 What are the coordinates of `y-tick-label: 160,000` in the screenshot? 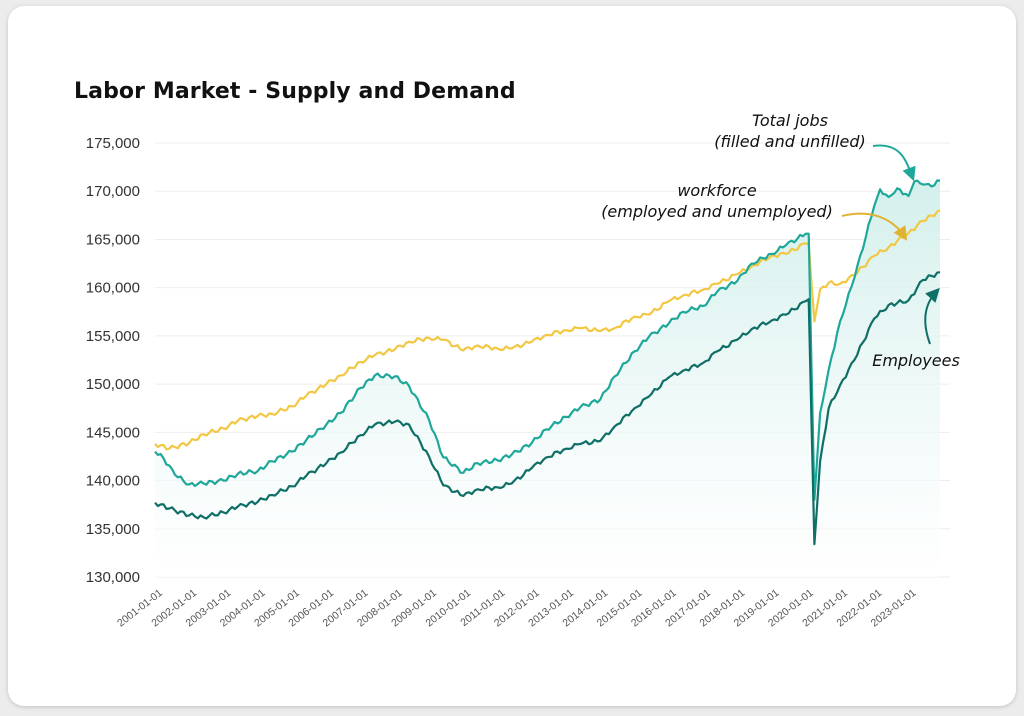 It's located at (113, 288).